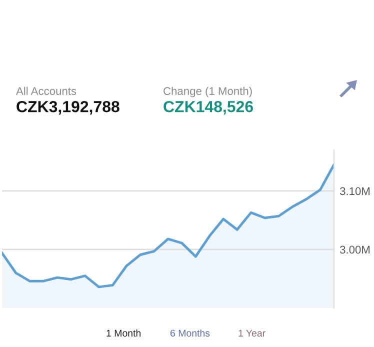 Image resolution: width=374 pixels, height=347 pixels. What do you see at coordinates (68, 107) in the screenshot?
I see `text: CZK3,192,788` at bounding box center [68, 107].